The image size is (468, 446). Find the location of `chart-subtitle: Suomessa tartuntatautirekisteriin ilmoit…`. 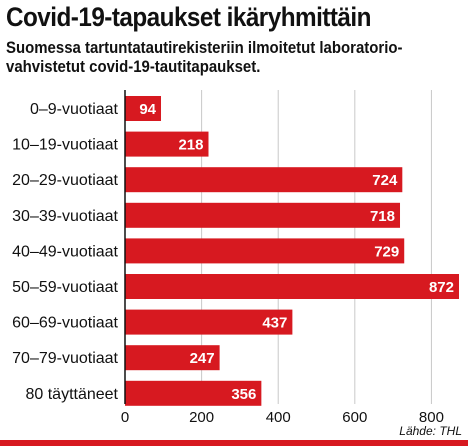

chart-subtitle: Suomessa tartuntatautirekisteriin ilmoit… is located at coordinates (235, 57).